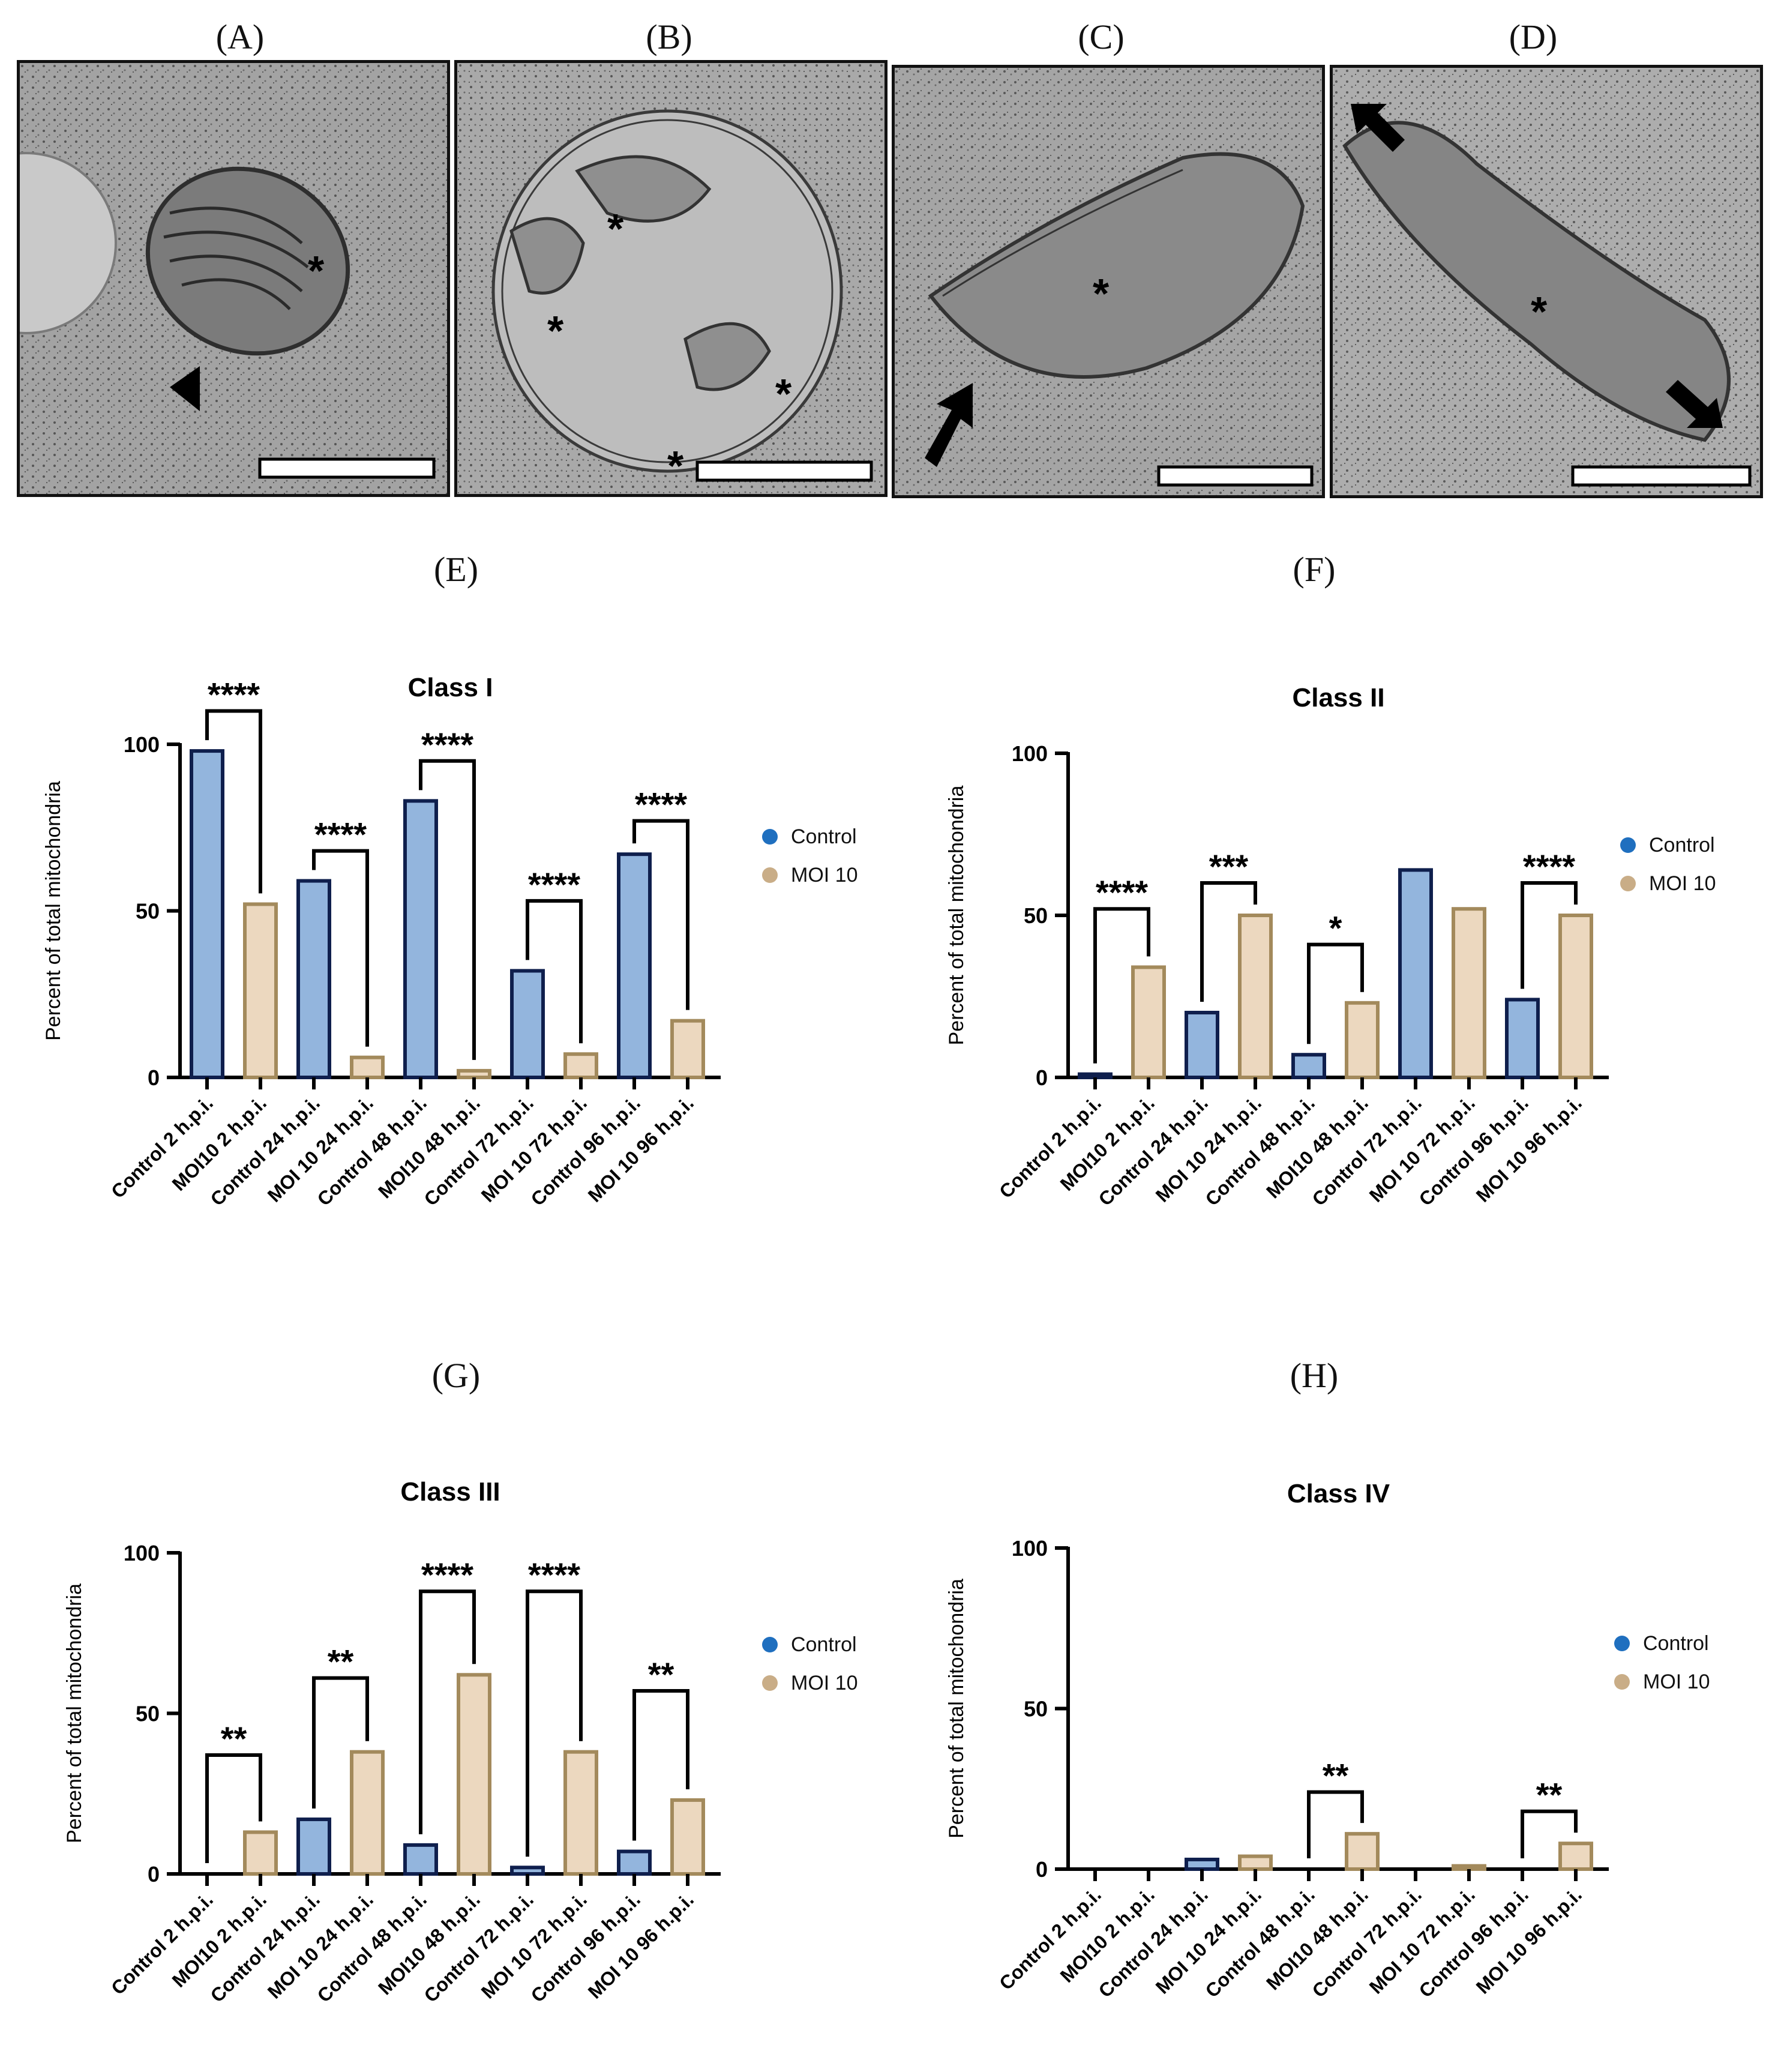 The image size is (1781, 2072). Describe the element at coordinates (810, 1663) in the screenshot. I see `legend-class-3: Control MOI 10` at that location.